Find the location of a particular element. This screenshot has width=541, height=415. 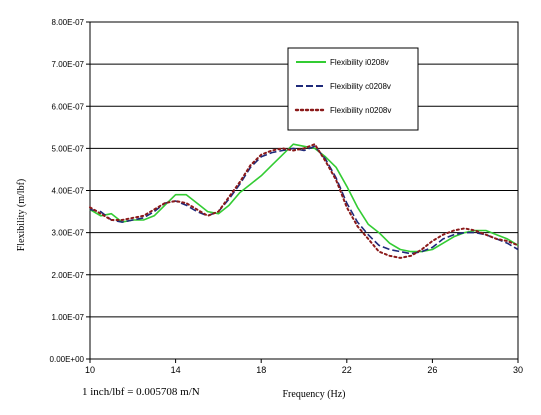

unit-conversion-note: 1 inch/lbf = 0.005708 m/N is located at coordinates (141, 392).